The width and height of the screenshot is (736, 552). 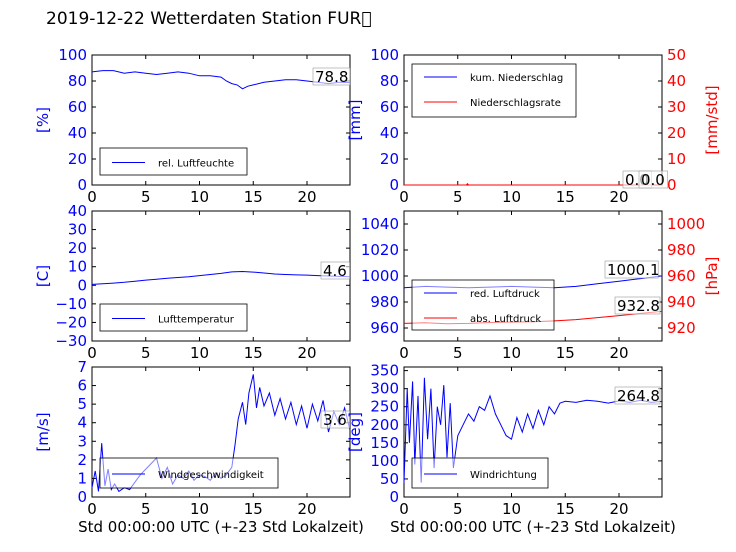 I want to click on legend-label: Niederschlagsrate, so click(x=515, y=103).